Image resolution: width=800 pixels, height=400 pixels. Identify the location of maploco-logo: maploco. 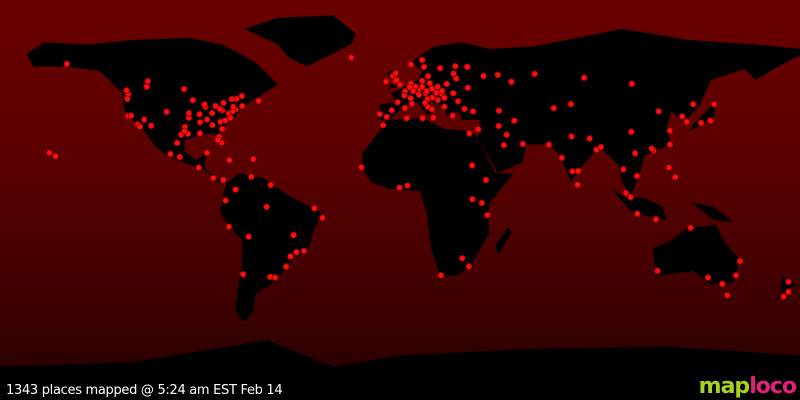
(748, 386).